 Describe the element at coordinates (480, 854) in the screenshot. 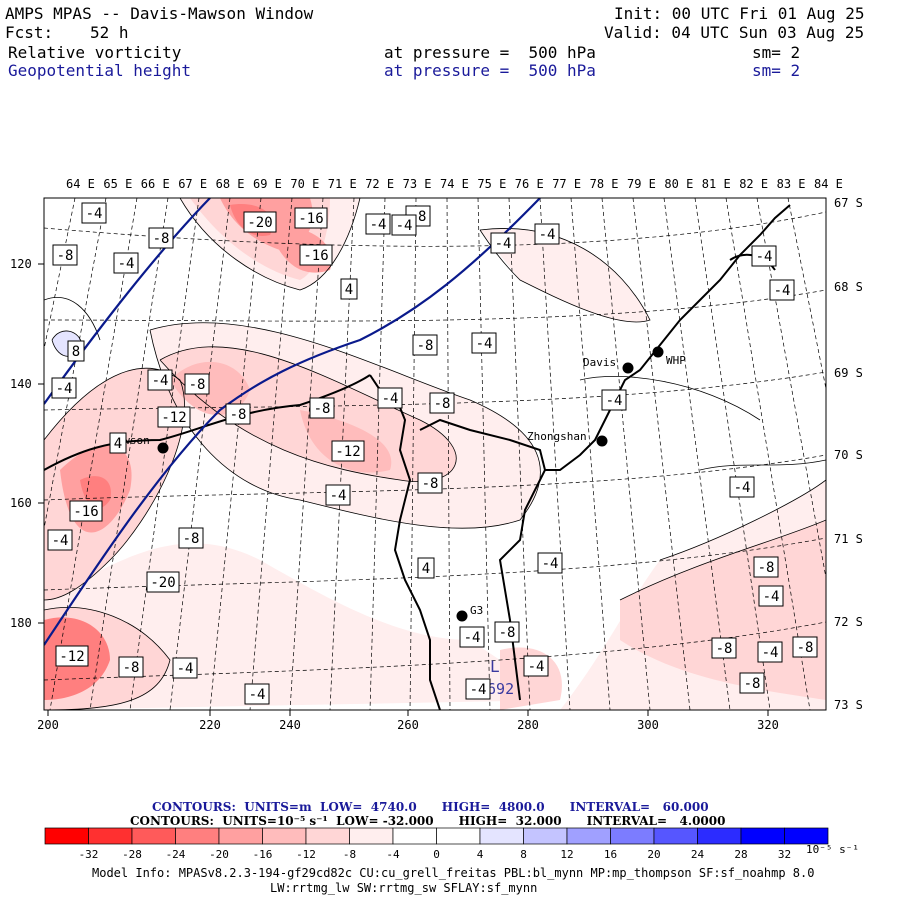

I see `colorbar-label: 4` at that location.